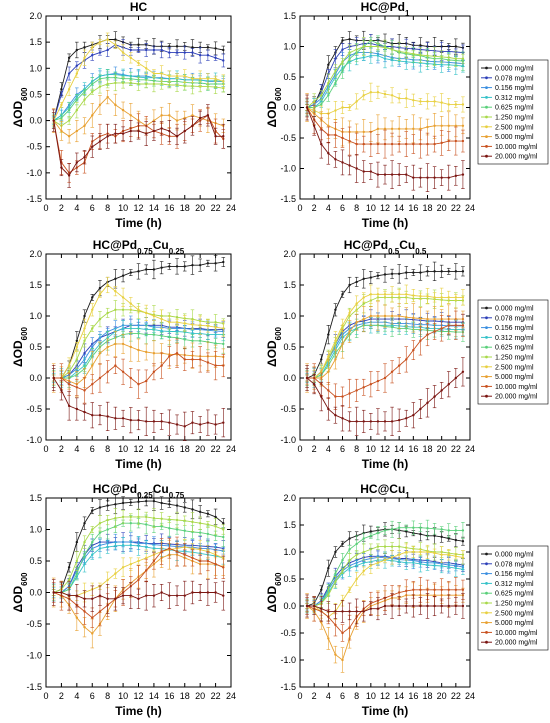  Describe the element at coordinates (399, 449) in the screenshot. I see `x-tick-label: 14` at that location.